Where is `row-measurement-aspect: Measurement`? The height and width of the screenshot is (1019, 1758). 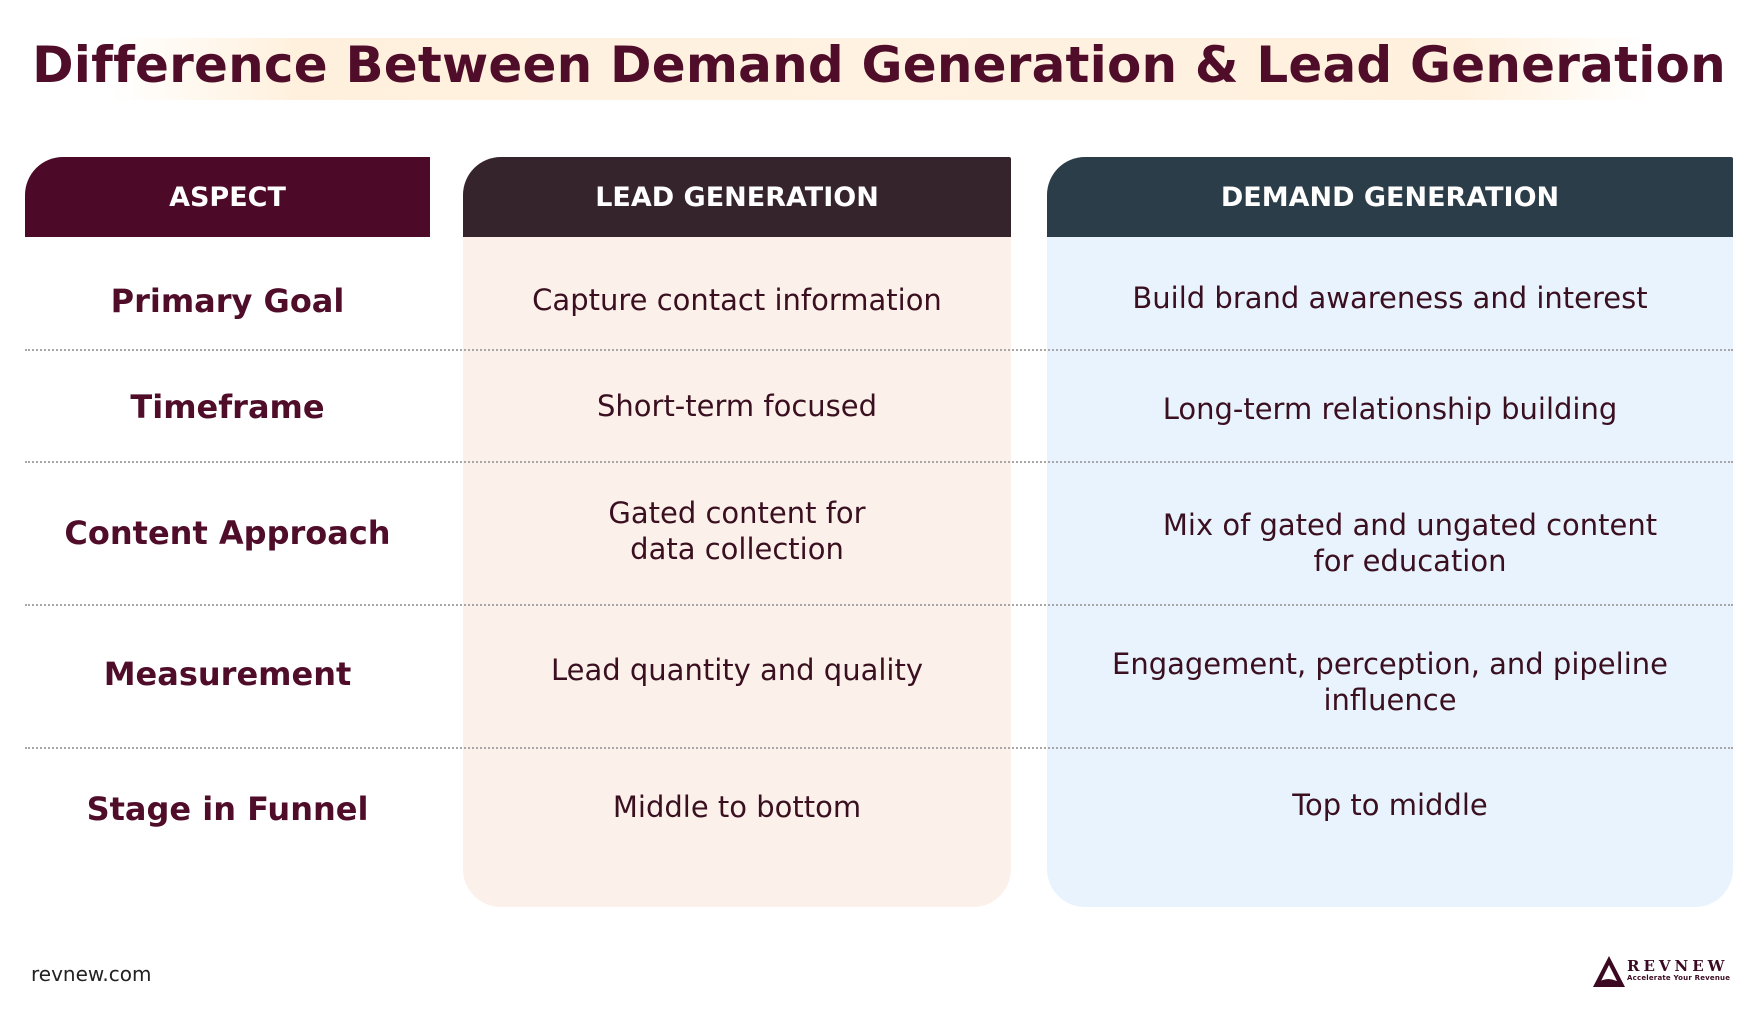 row-measurement-aspect: Measurement is located at coordinates (227, 674).